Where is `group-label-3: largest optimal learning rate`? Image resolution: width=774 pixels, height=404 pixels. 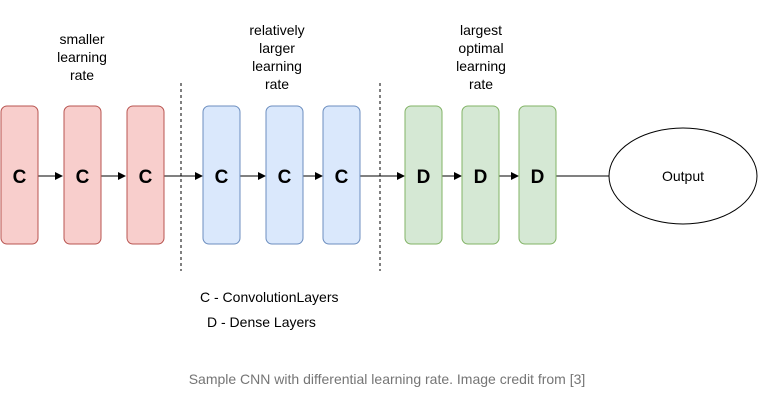 group-label-3: largest optimal learning rate is located at coordinates (481, 57).